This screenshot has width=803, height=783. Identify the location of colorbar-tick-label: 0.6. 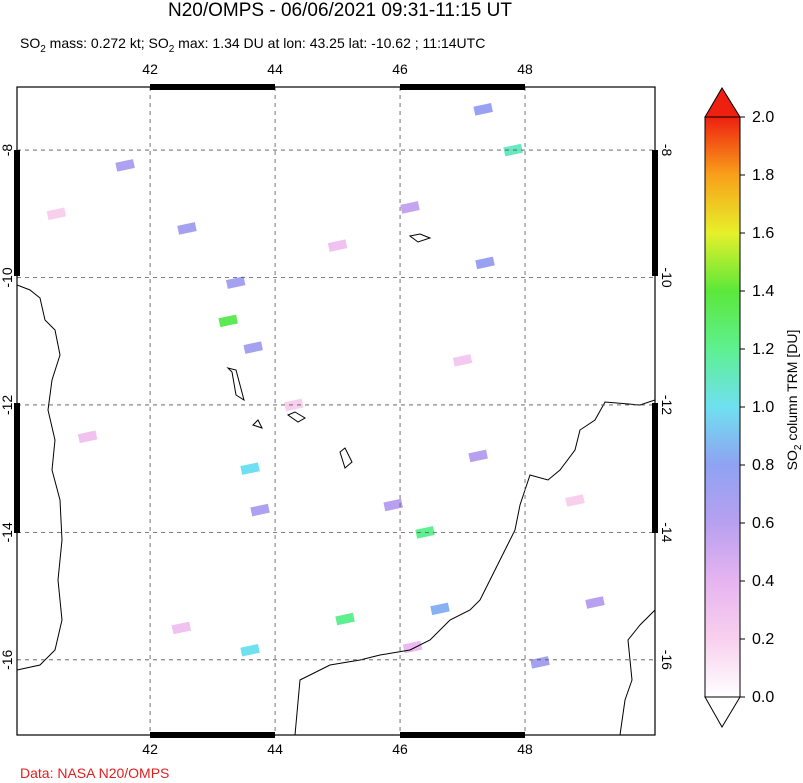
(763, 523).